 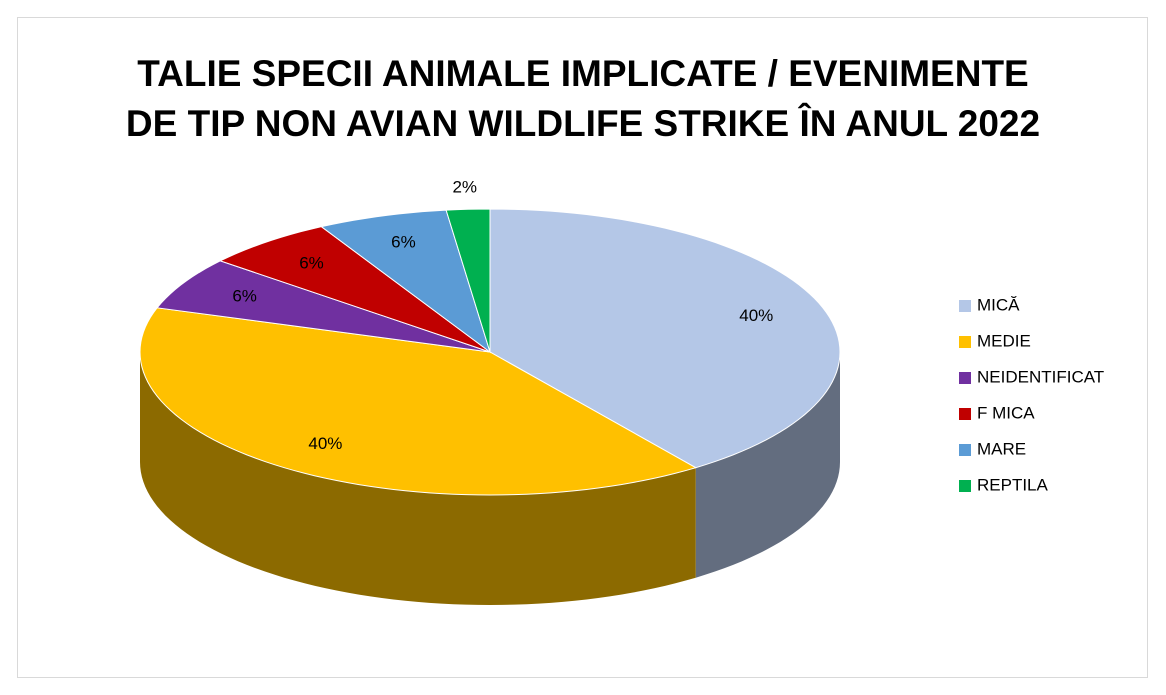 What do you see at coordinates (1006, 412) in the screenshot?
I see `legend-label: F MICA` at bounding box center [1006, 412].